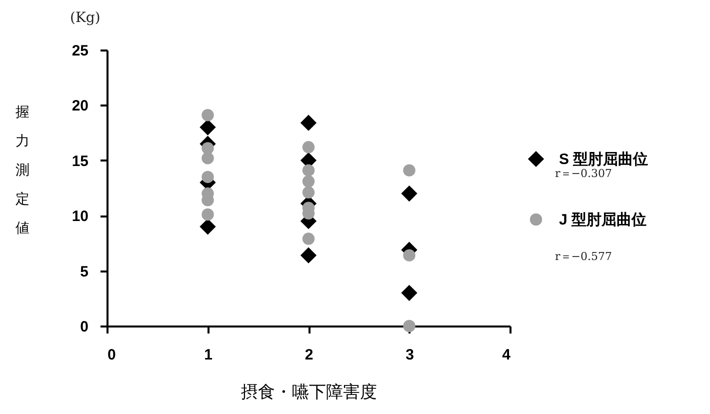  What do you see at coordinates (309, 392) in the screenshot?
I see `x-axis-title: 摂食・嚥下障害度` at bounding box center [309, 392].